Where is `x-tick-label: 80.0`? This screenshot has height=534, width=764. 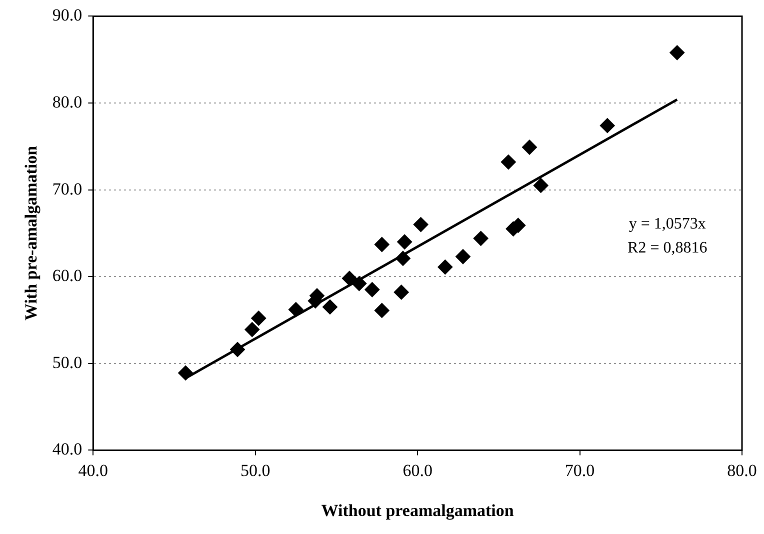
x-tick-label: 80.0 is located at coordinates (742, 470).